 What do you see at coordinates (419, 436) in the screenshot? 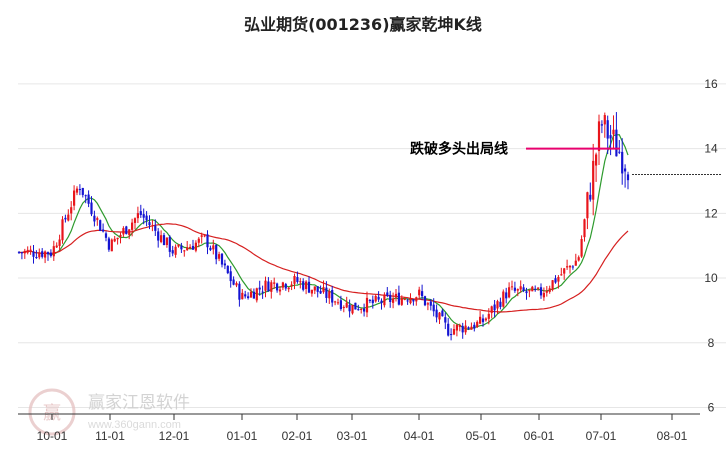
I see `x-tick-label: 04-01` at bounding box center [419, 436].